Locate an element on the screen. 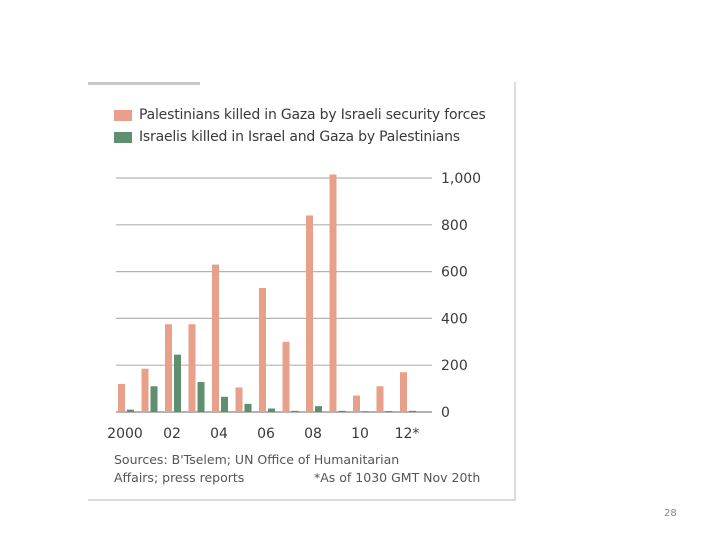 This screenshot has width=720, height=540. x-tick-label: 12* is located at coordinates (407, 434).